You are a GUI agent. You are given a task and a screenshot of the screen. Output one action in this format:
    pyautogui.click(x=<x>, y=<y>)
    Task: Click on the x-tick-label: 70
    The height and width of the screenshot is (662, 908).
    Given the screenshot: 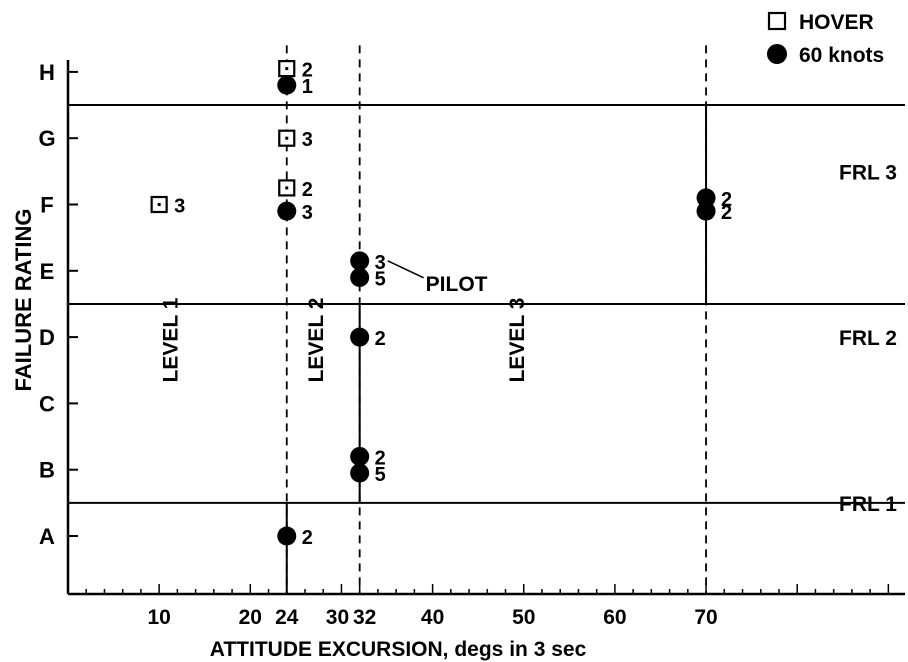 What is the action you would take?
    pyautogui.click(x=705, y=617)
    